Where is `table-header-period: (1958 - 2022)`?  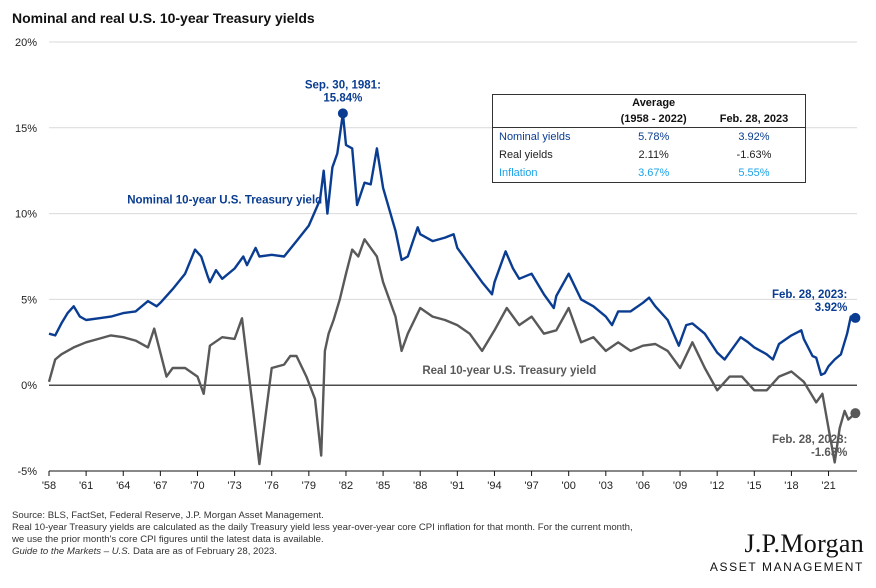
table-header-period: (1958 - 2022) is located at coordinates (653, 119).